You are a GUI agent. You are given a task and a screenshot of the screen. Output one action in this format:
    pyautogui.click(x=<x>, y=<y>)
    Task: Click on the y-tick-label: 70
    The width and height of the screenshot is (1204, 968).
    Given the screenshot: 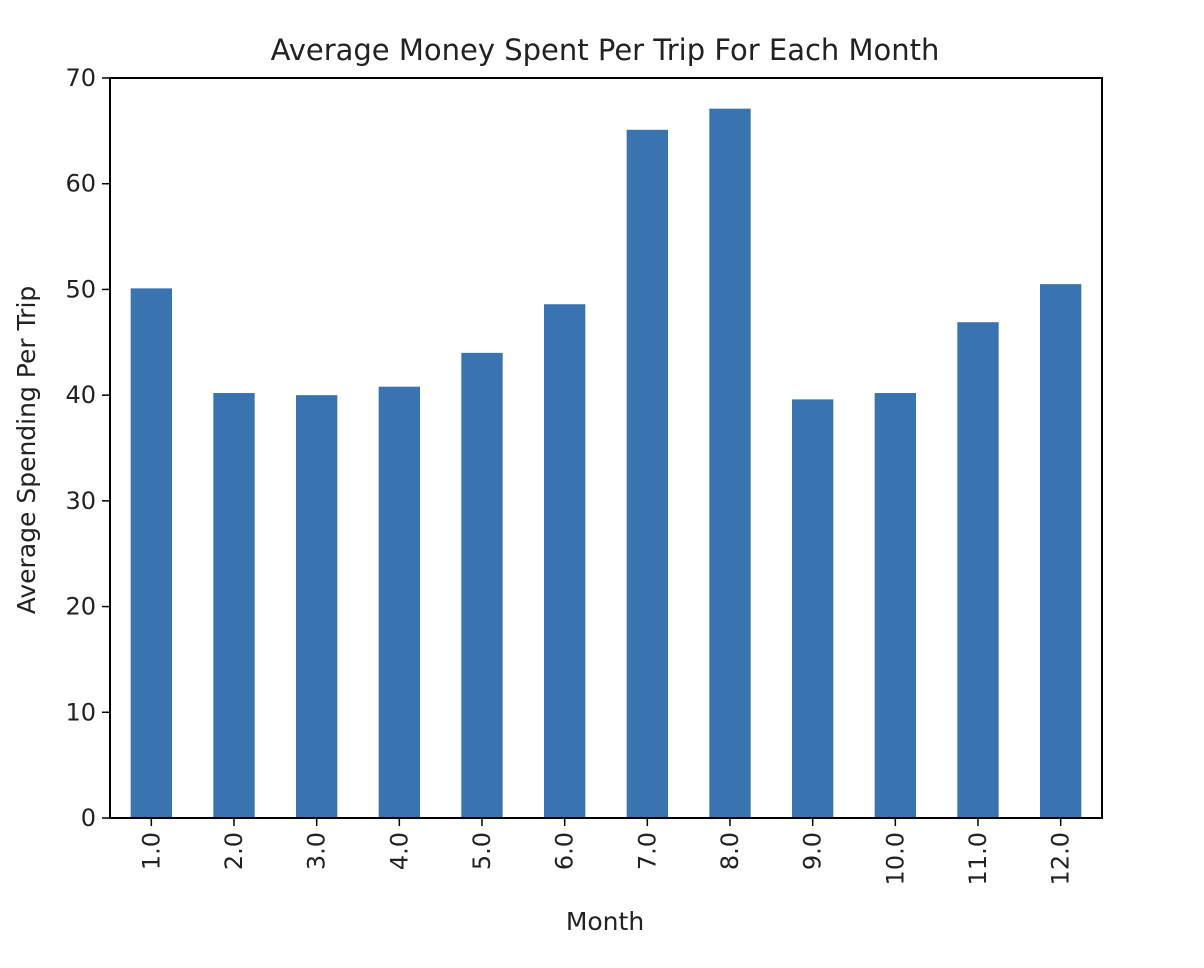 What is the action you would take?
    pyautogui.click(x=80, y=78)
    